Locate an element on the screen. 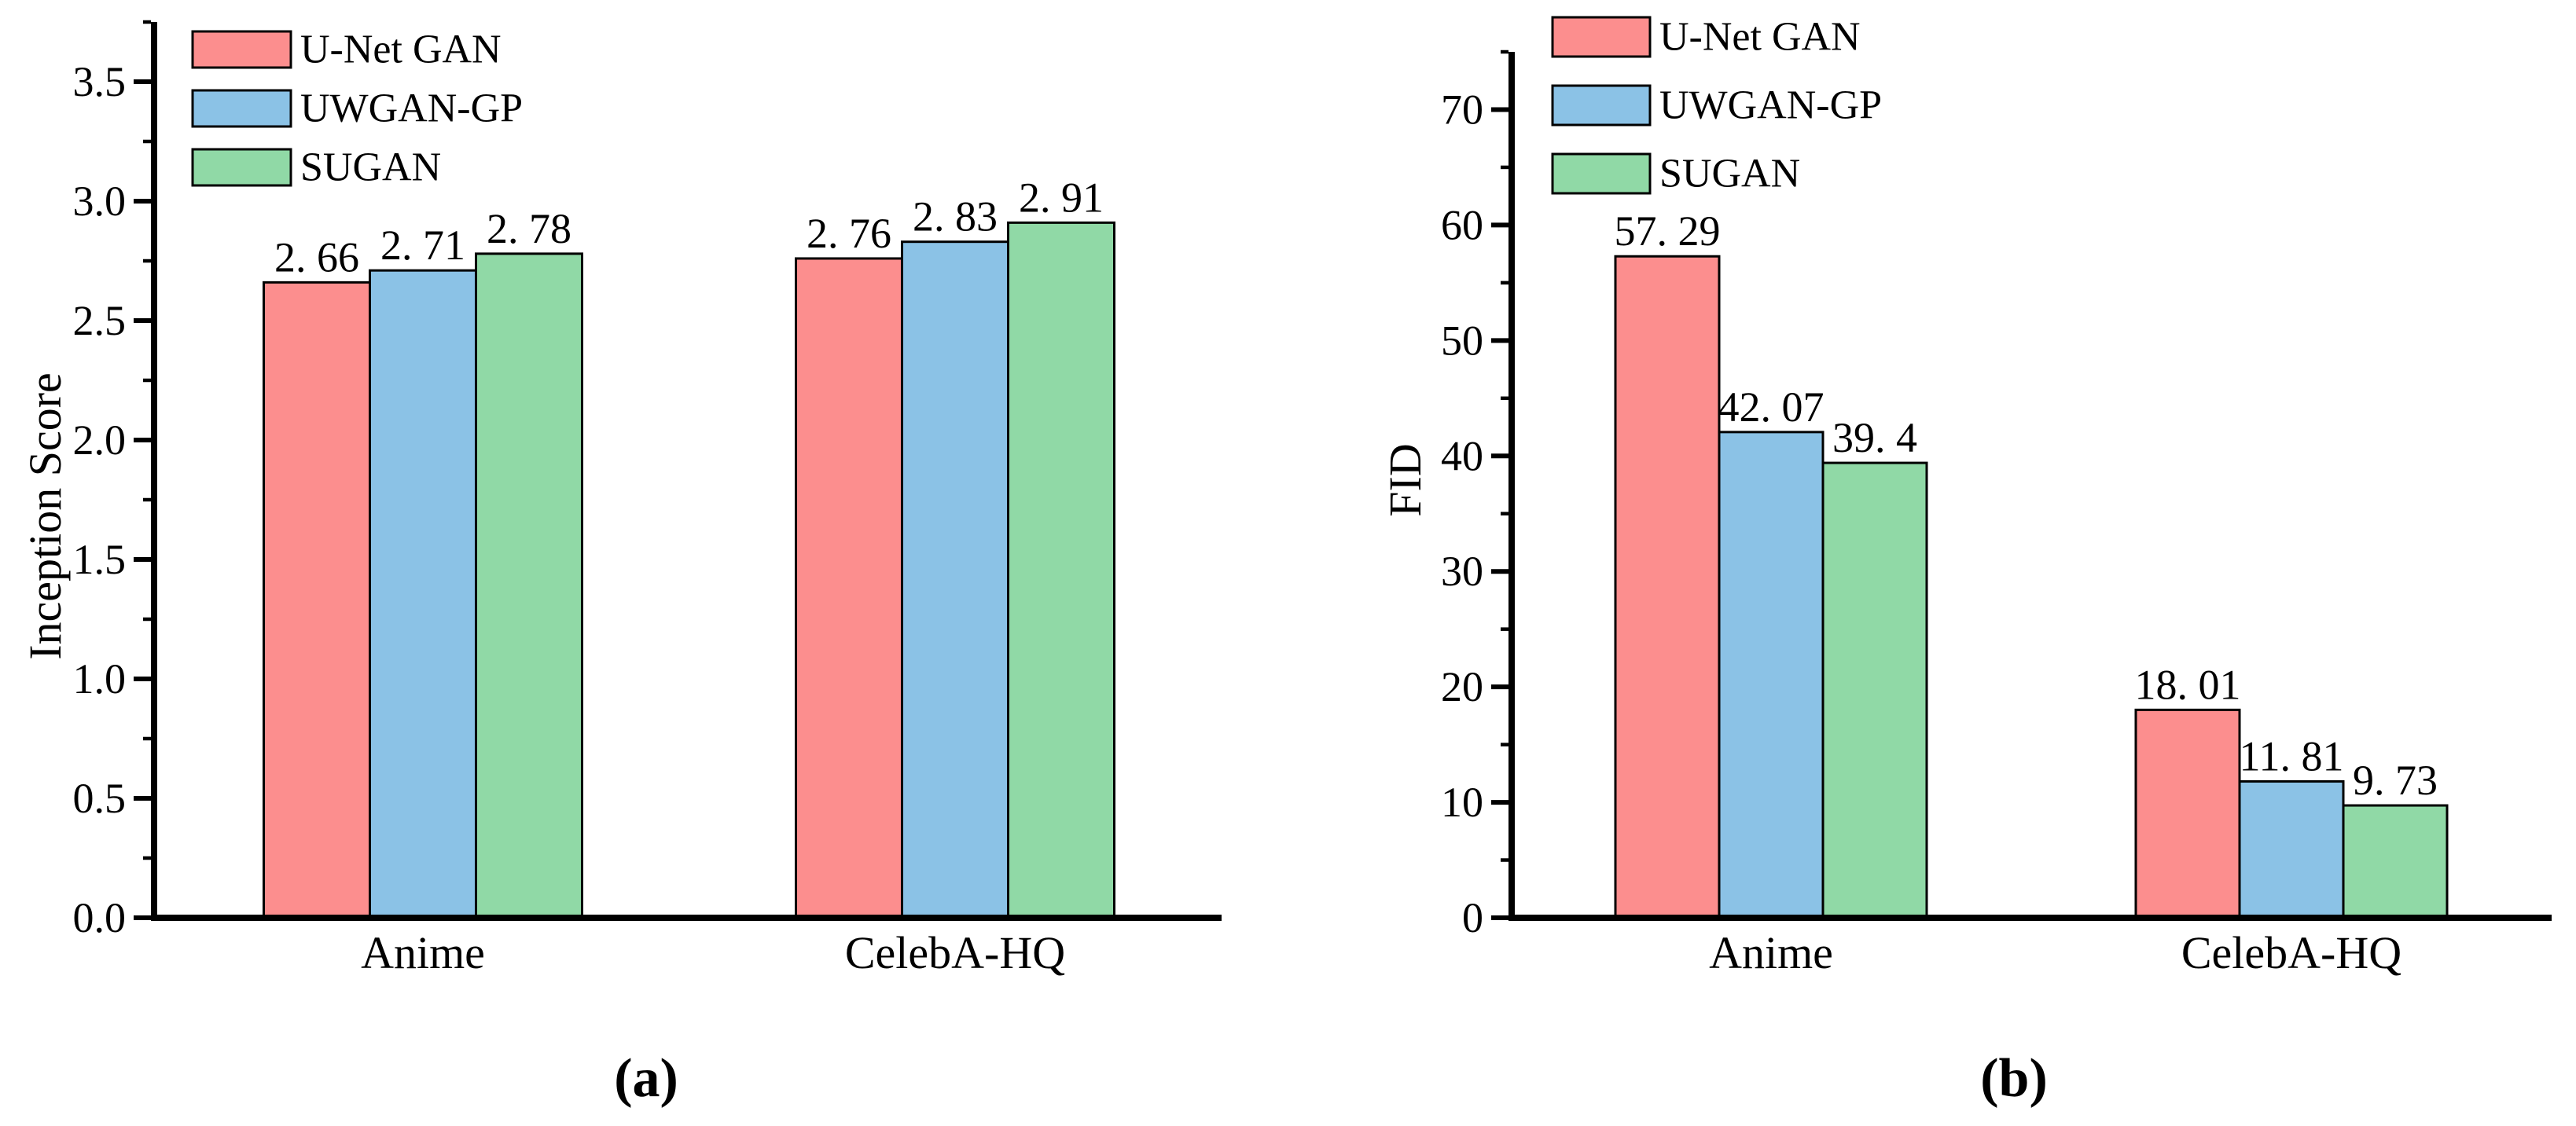 The width and height of the screenshot is (2576, 1126). y-tick-label: 1.5 is located at coordinates (100, 559).